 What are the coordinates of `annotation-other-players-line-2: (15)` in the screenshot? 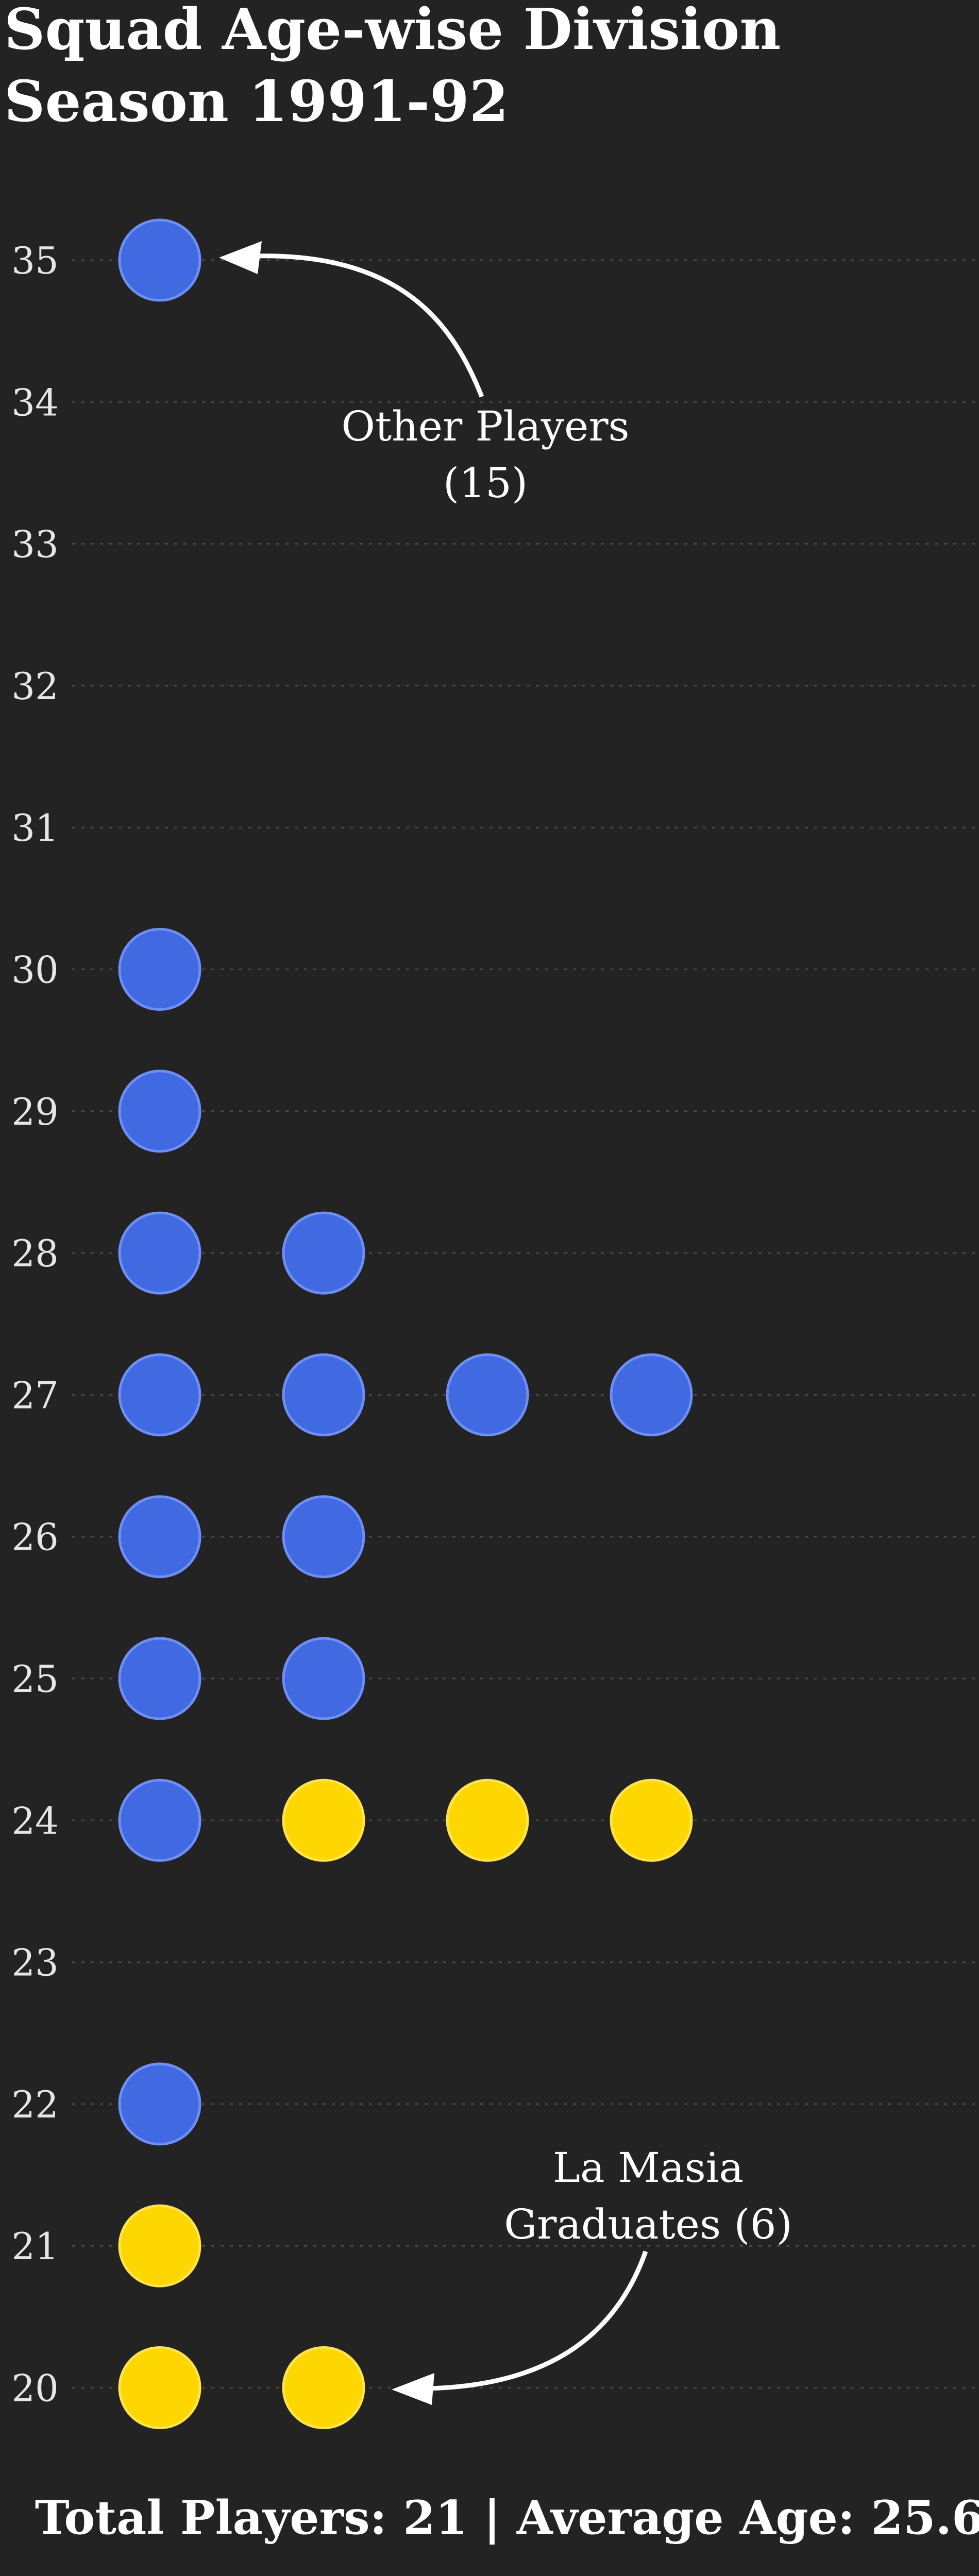 It's located at (486, 483).